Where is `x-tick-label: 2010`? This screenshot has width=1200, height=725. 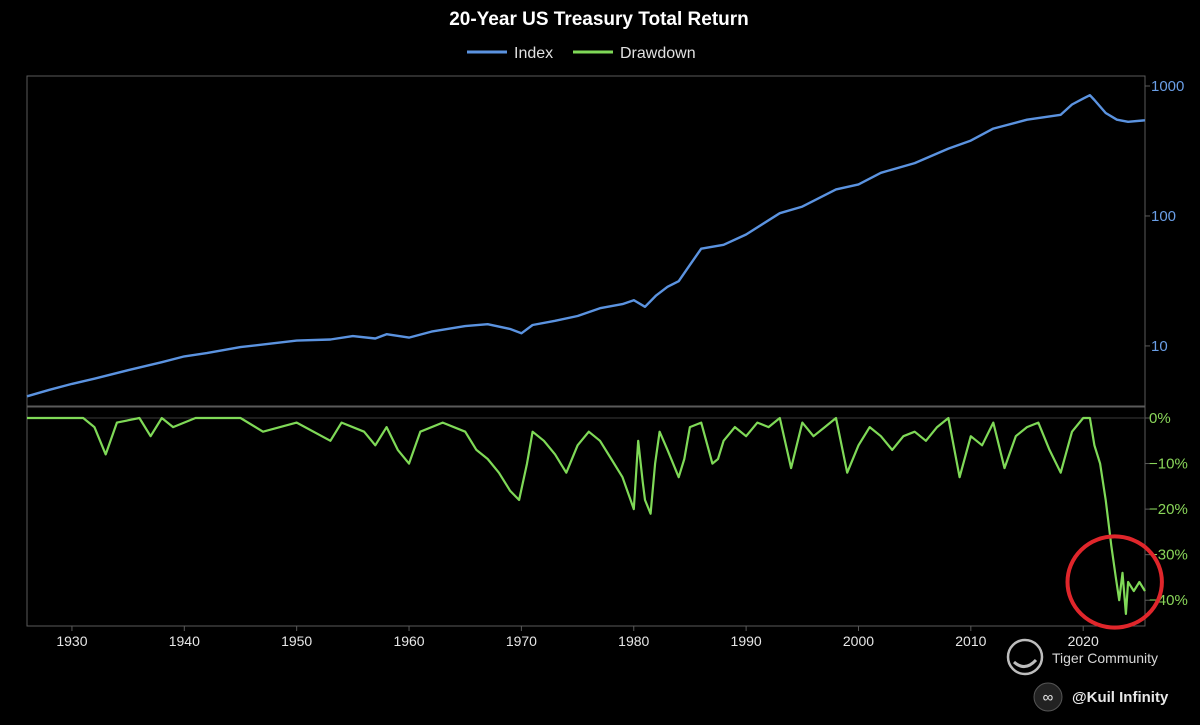
x-tick-label: 2010 is located at coordinates (970, 641).